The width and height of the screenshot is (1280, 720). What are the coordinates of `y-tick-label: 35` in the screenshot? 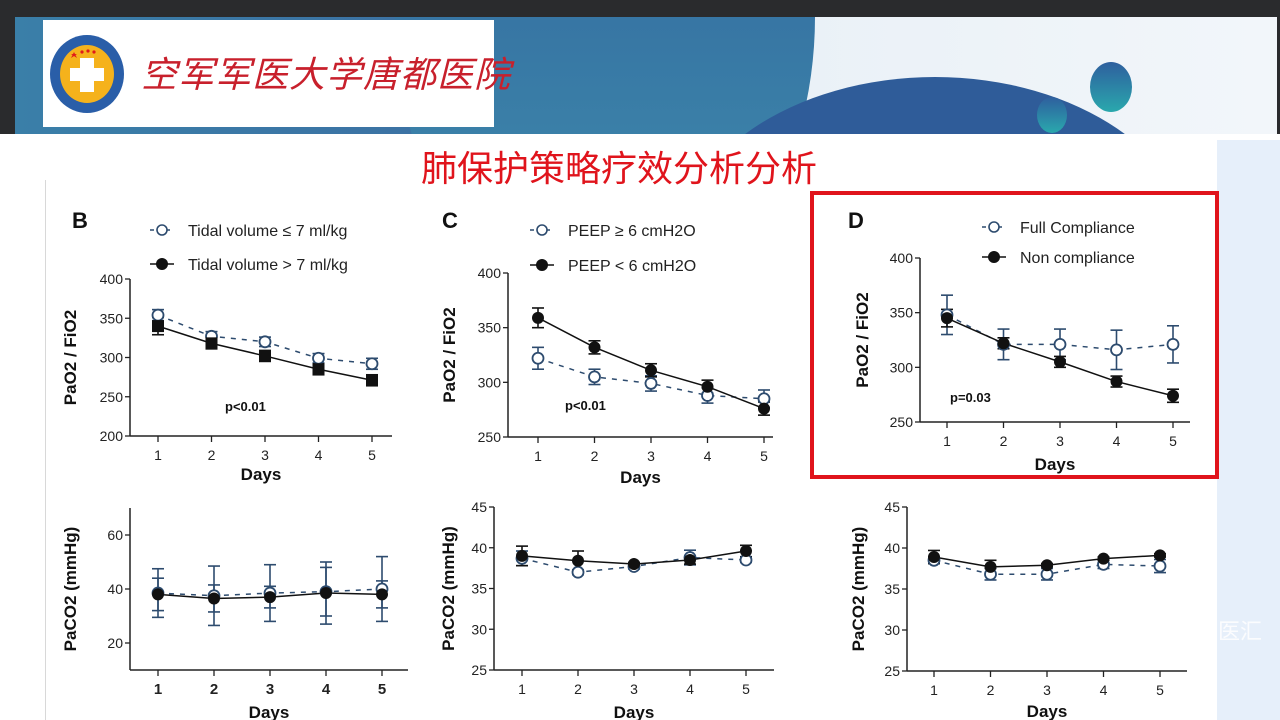 It's located at (479, 589).